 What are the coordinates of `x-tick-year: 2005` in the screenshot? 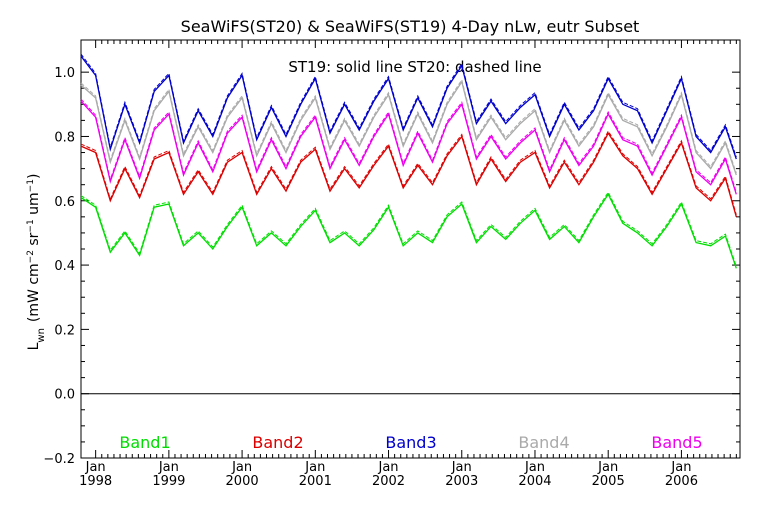 It's located at (608, 481).